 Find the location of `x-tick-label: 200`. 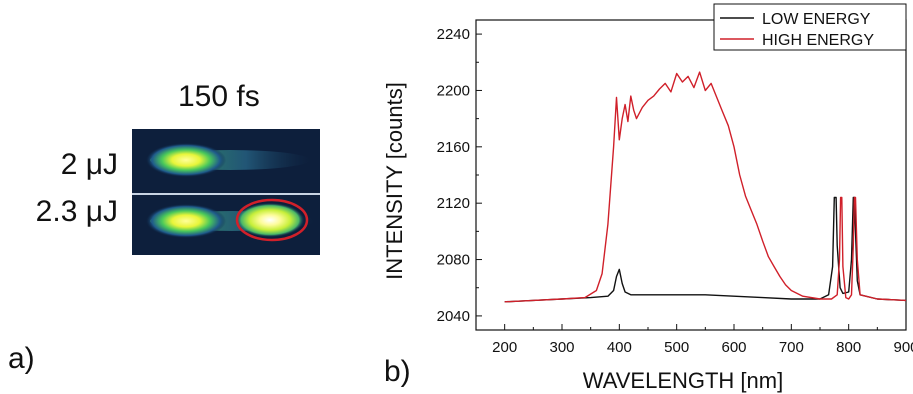

x-tick-label: 200 is located at coordinates (504, 347).